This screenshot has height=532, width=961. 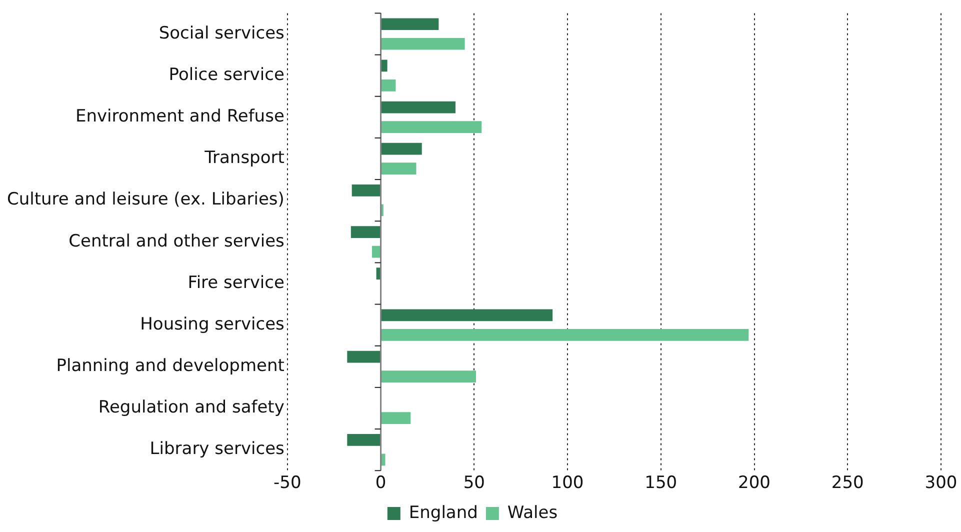 I want to click on x-tick-label: -50, so click(x=288, y=483).